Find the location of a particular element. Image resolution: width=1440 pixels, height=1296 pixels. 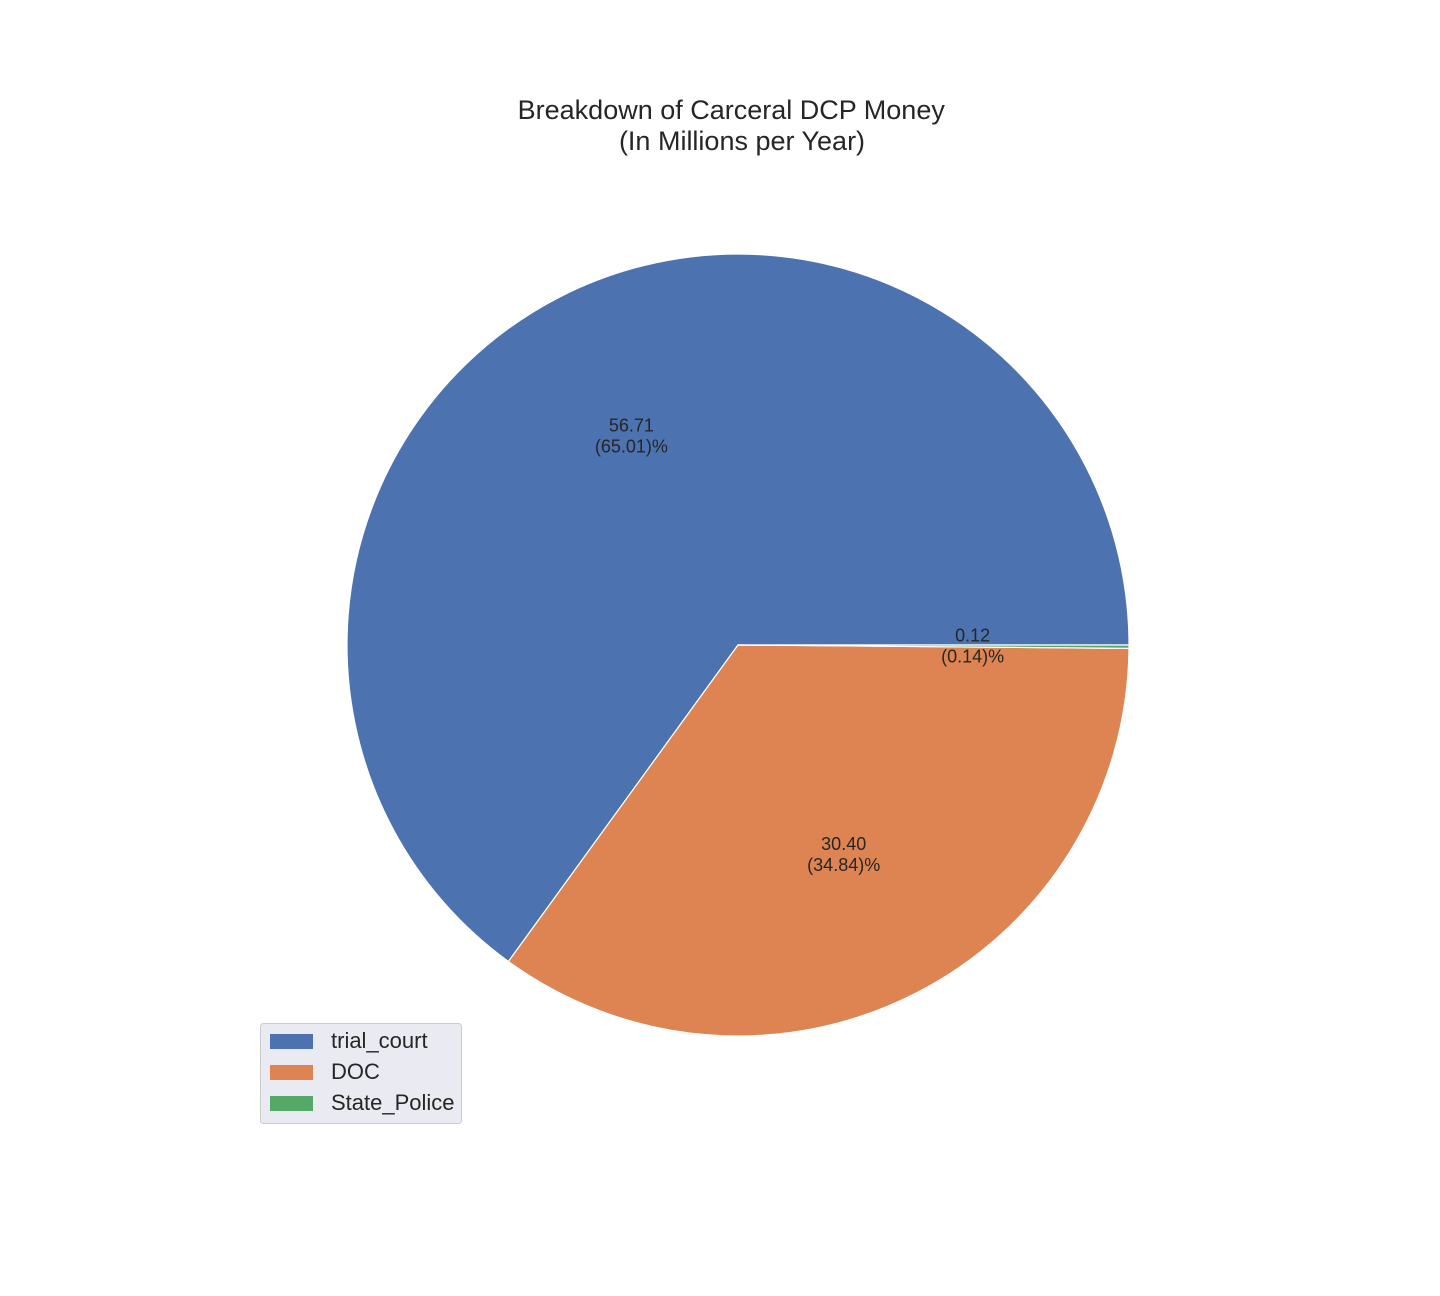

pie-slice-state-police is located at coordinates (933, 646).